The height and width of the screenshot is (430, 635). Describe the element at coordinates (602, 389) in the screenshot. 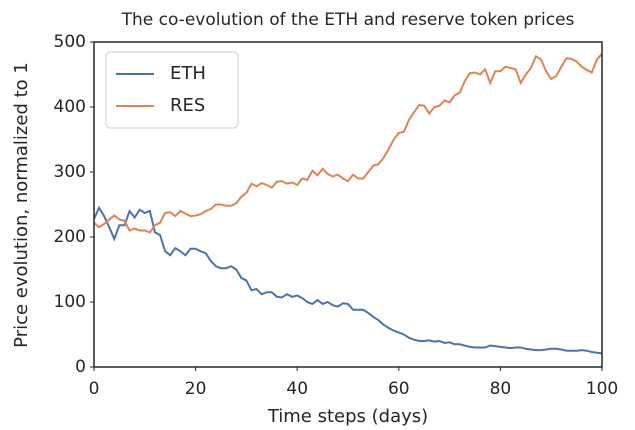

I see `x-tick-label: 100` at that location.